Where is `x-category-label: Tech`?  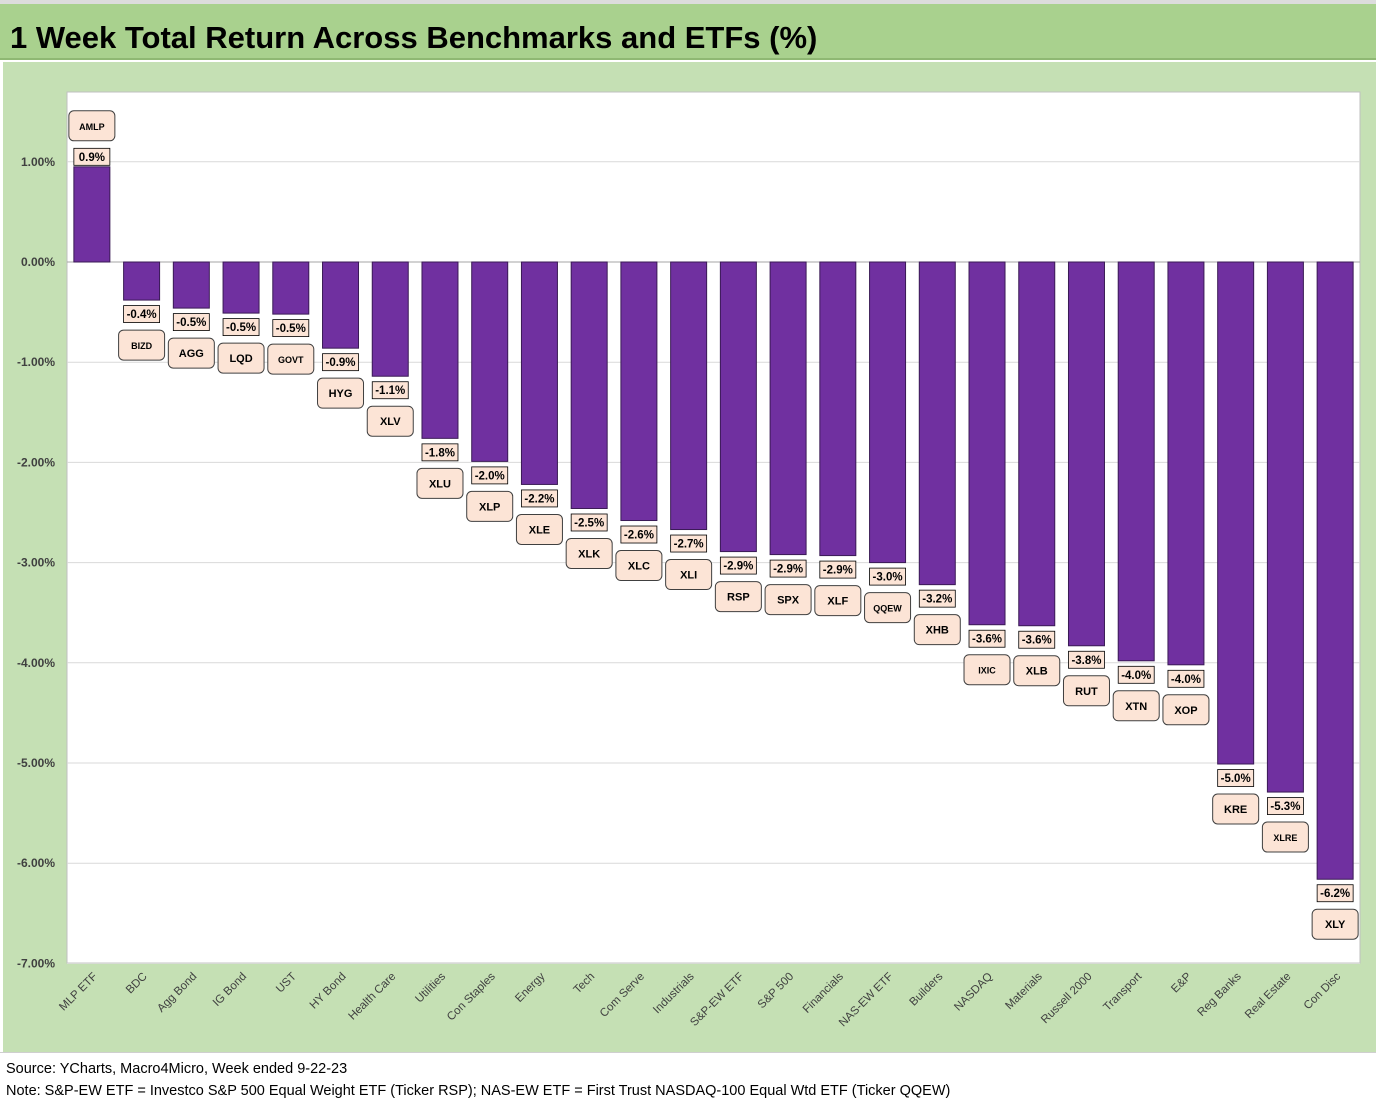 x-category-label: Tech is located at coordinates (585, 984).